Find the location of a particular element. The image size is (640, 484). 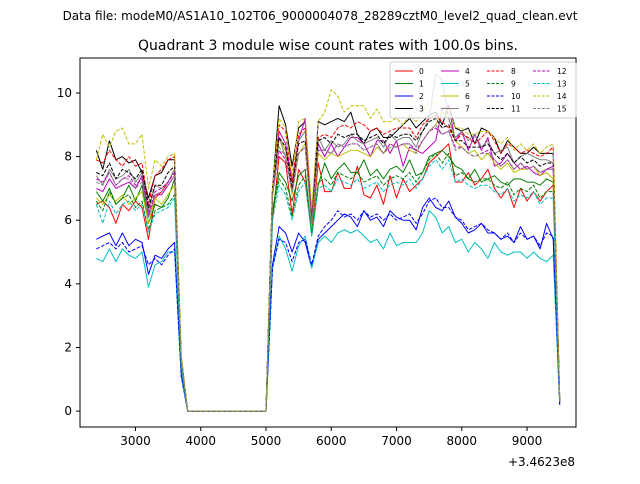

legend-label-8: 8 is located at coordinates (513, 71).